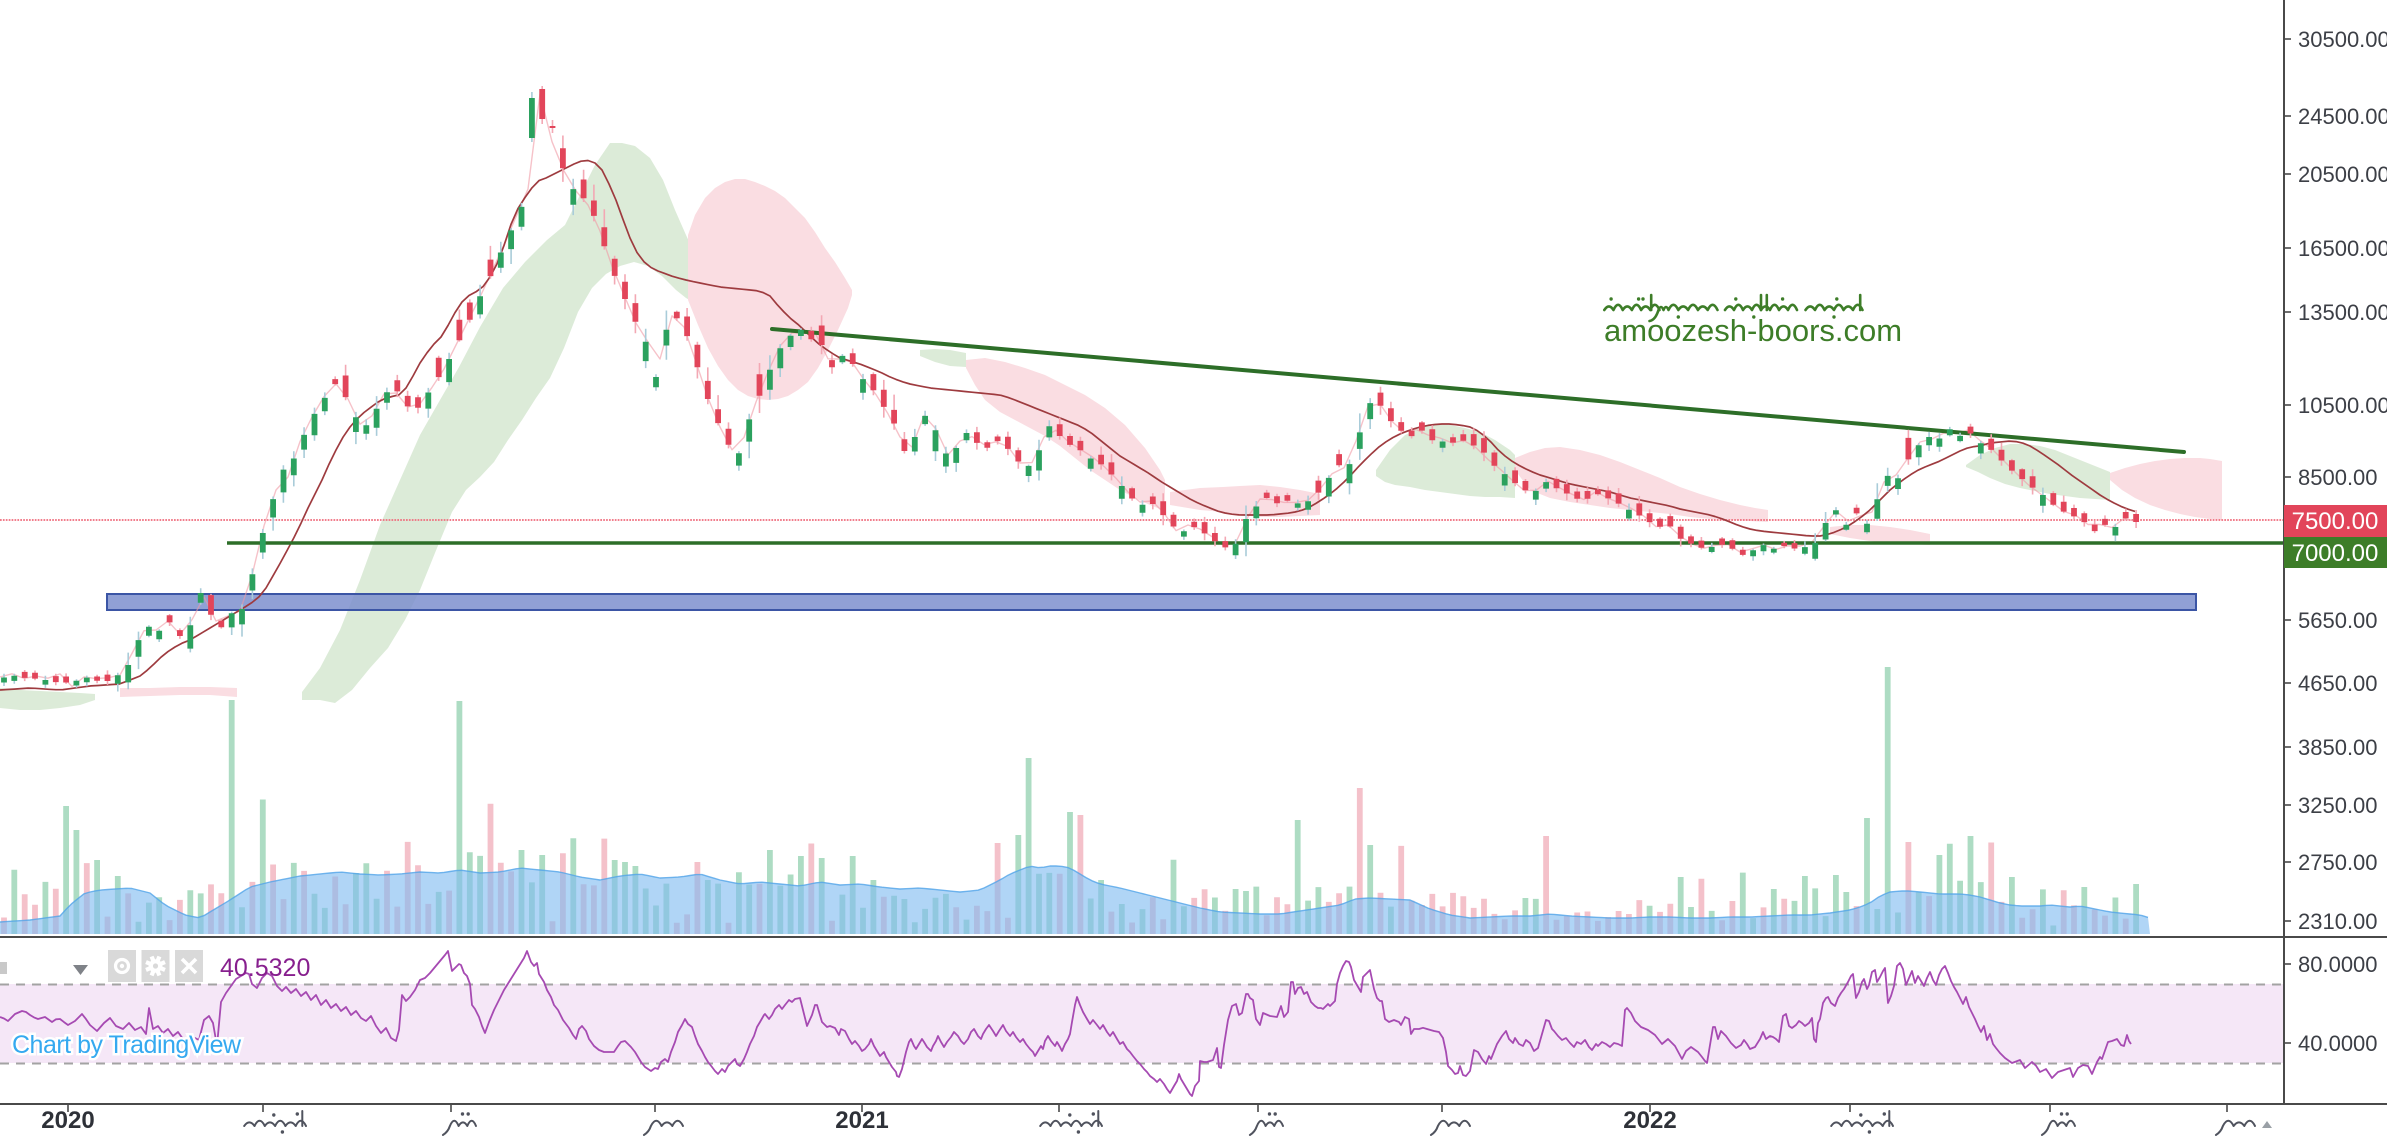  I want to click on svg-text: 40.0000, so click(2338, 1043).